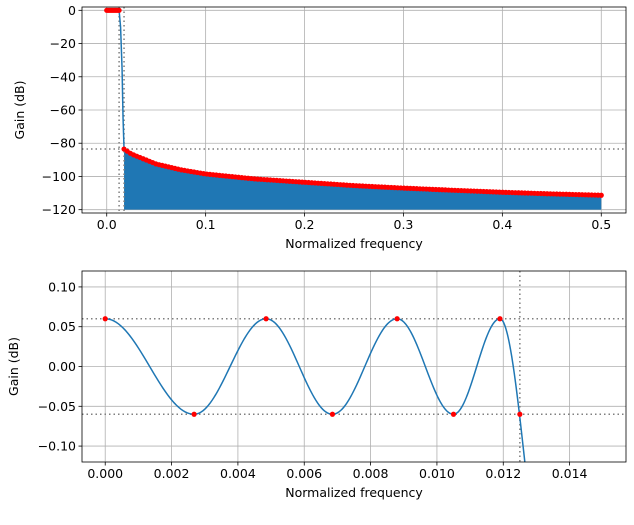 This screenshot has width=634, height=525. I want to click on x-tick-label: 0.2, so click(305, 224).